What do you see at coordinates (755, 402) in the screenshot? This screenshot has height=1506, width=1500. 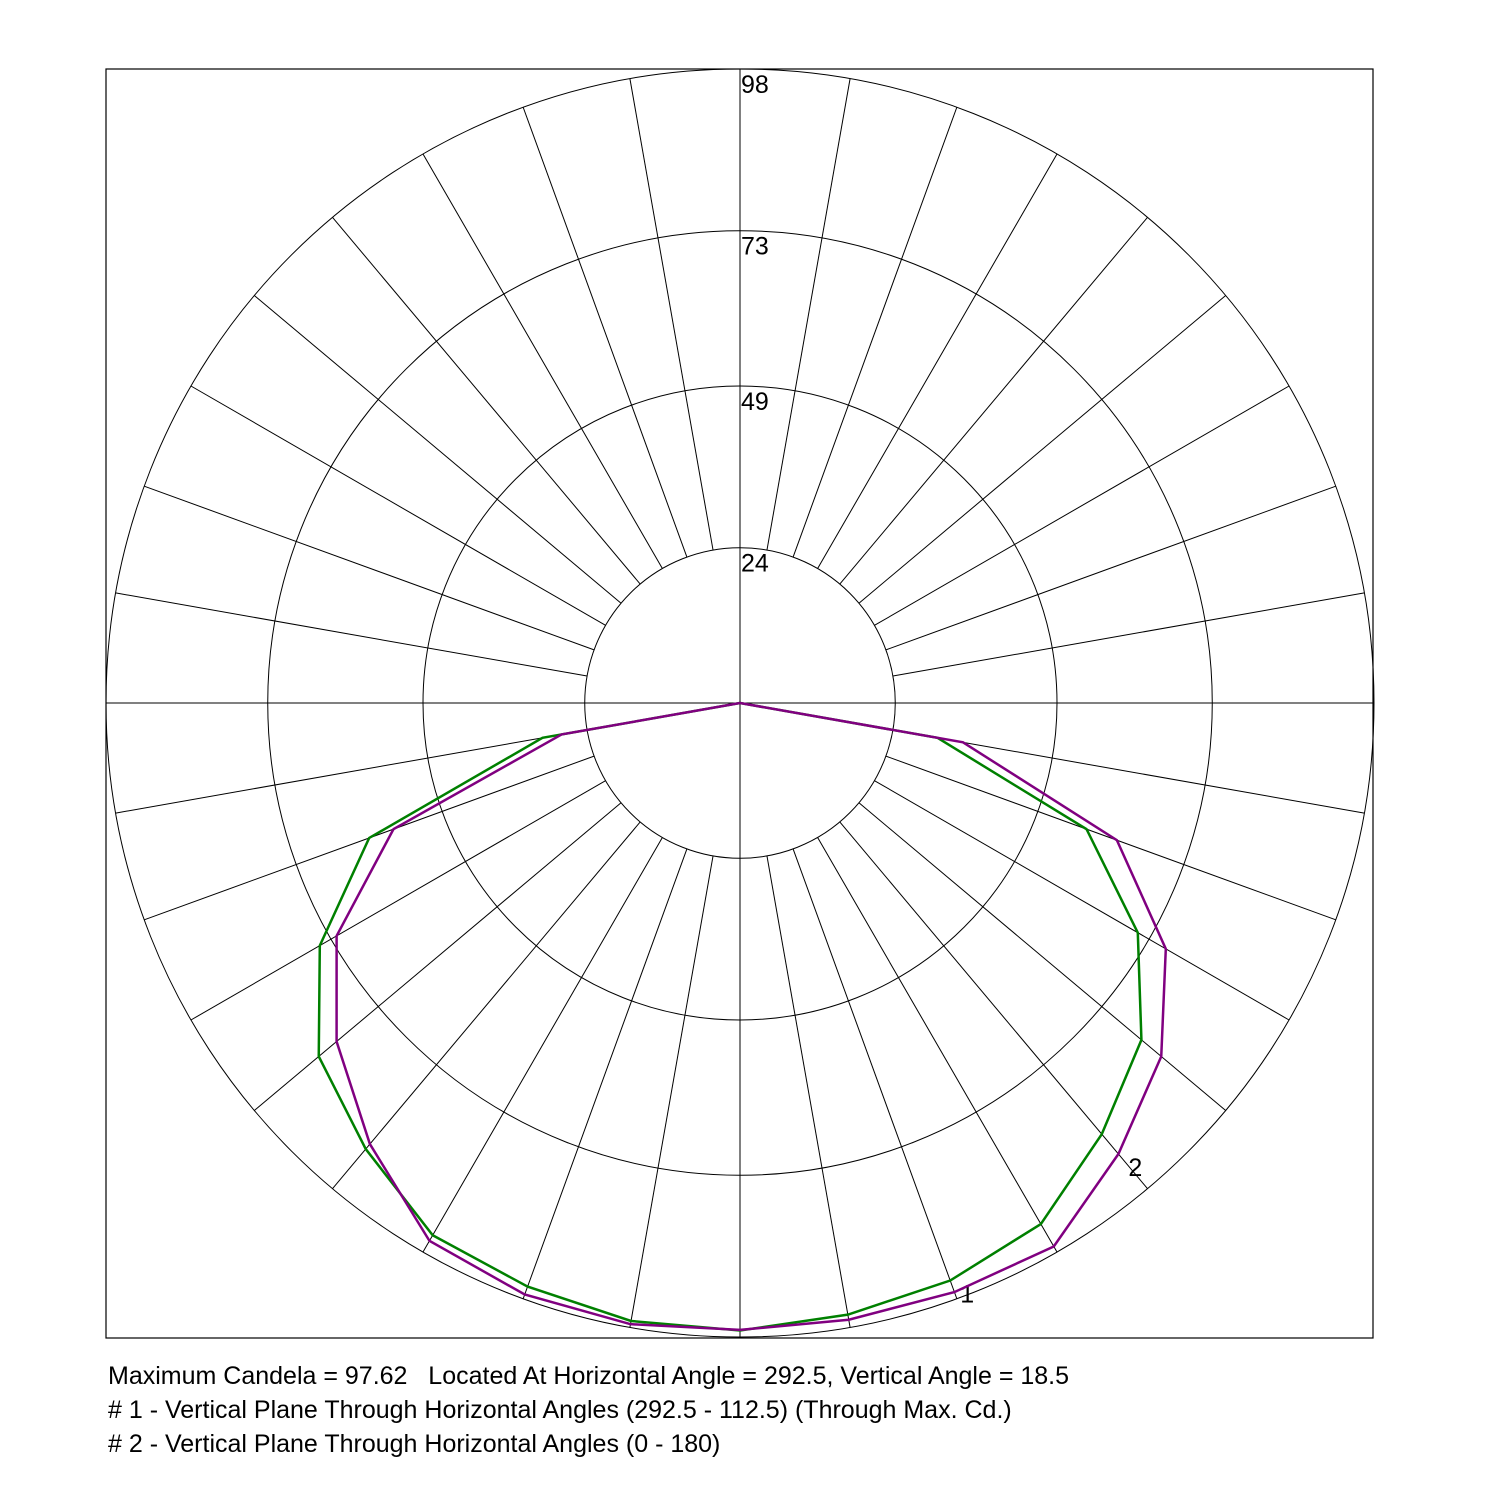 I see `r-tick-label: 49` at bounding box center [755, 402].